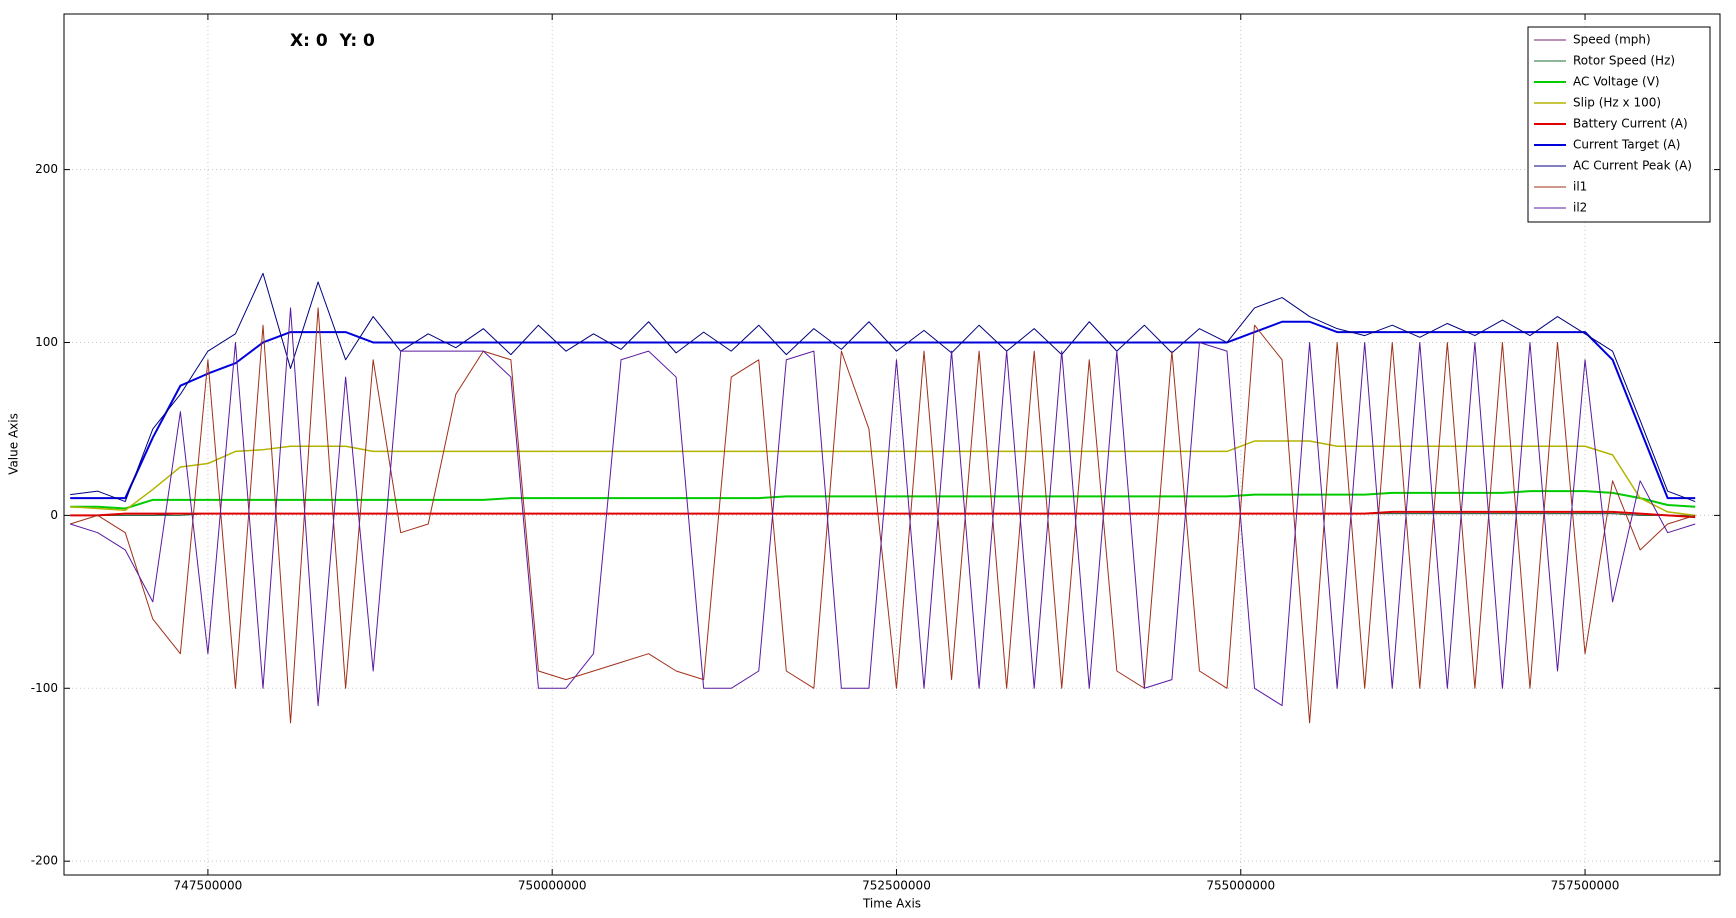 Image resolution: width=1736 pixels, height=918 pixels. Describe the element at coordinates (332, 41) in the screenshot. I see `cursor-readout: X: 0 Y: 0` at that location.